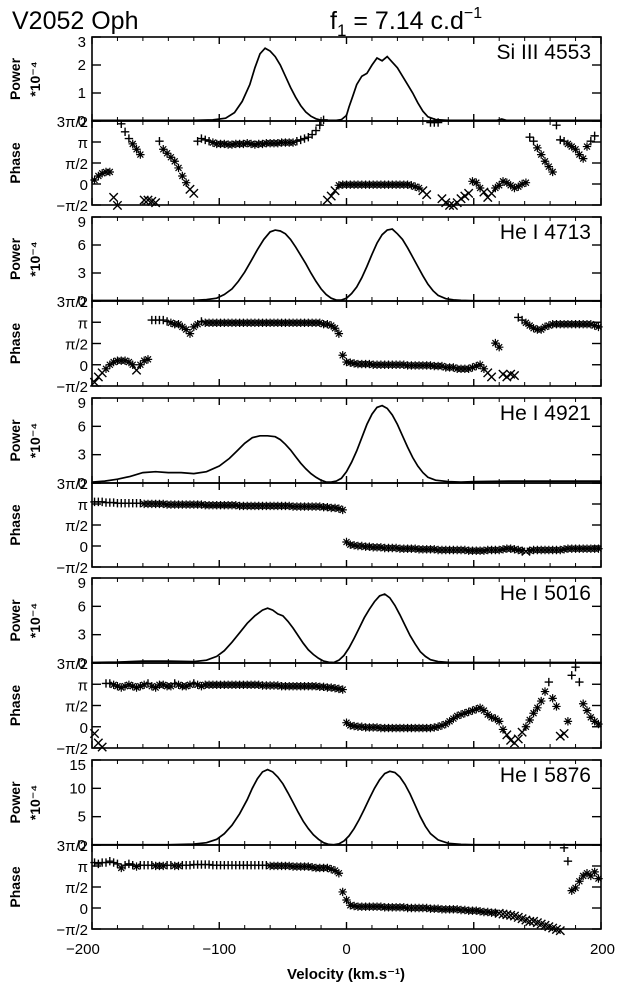 Image resolution: width=617 pixels, height=988 pixels. I want to click on power-y-tick-label: 6, so click(82, 245).